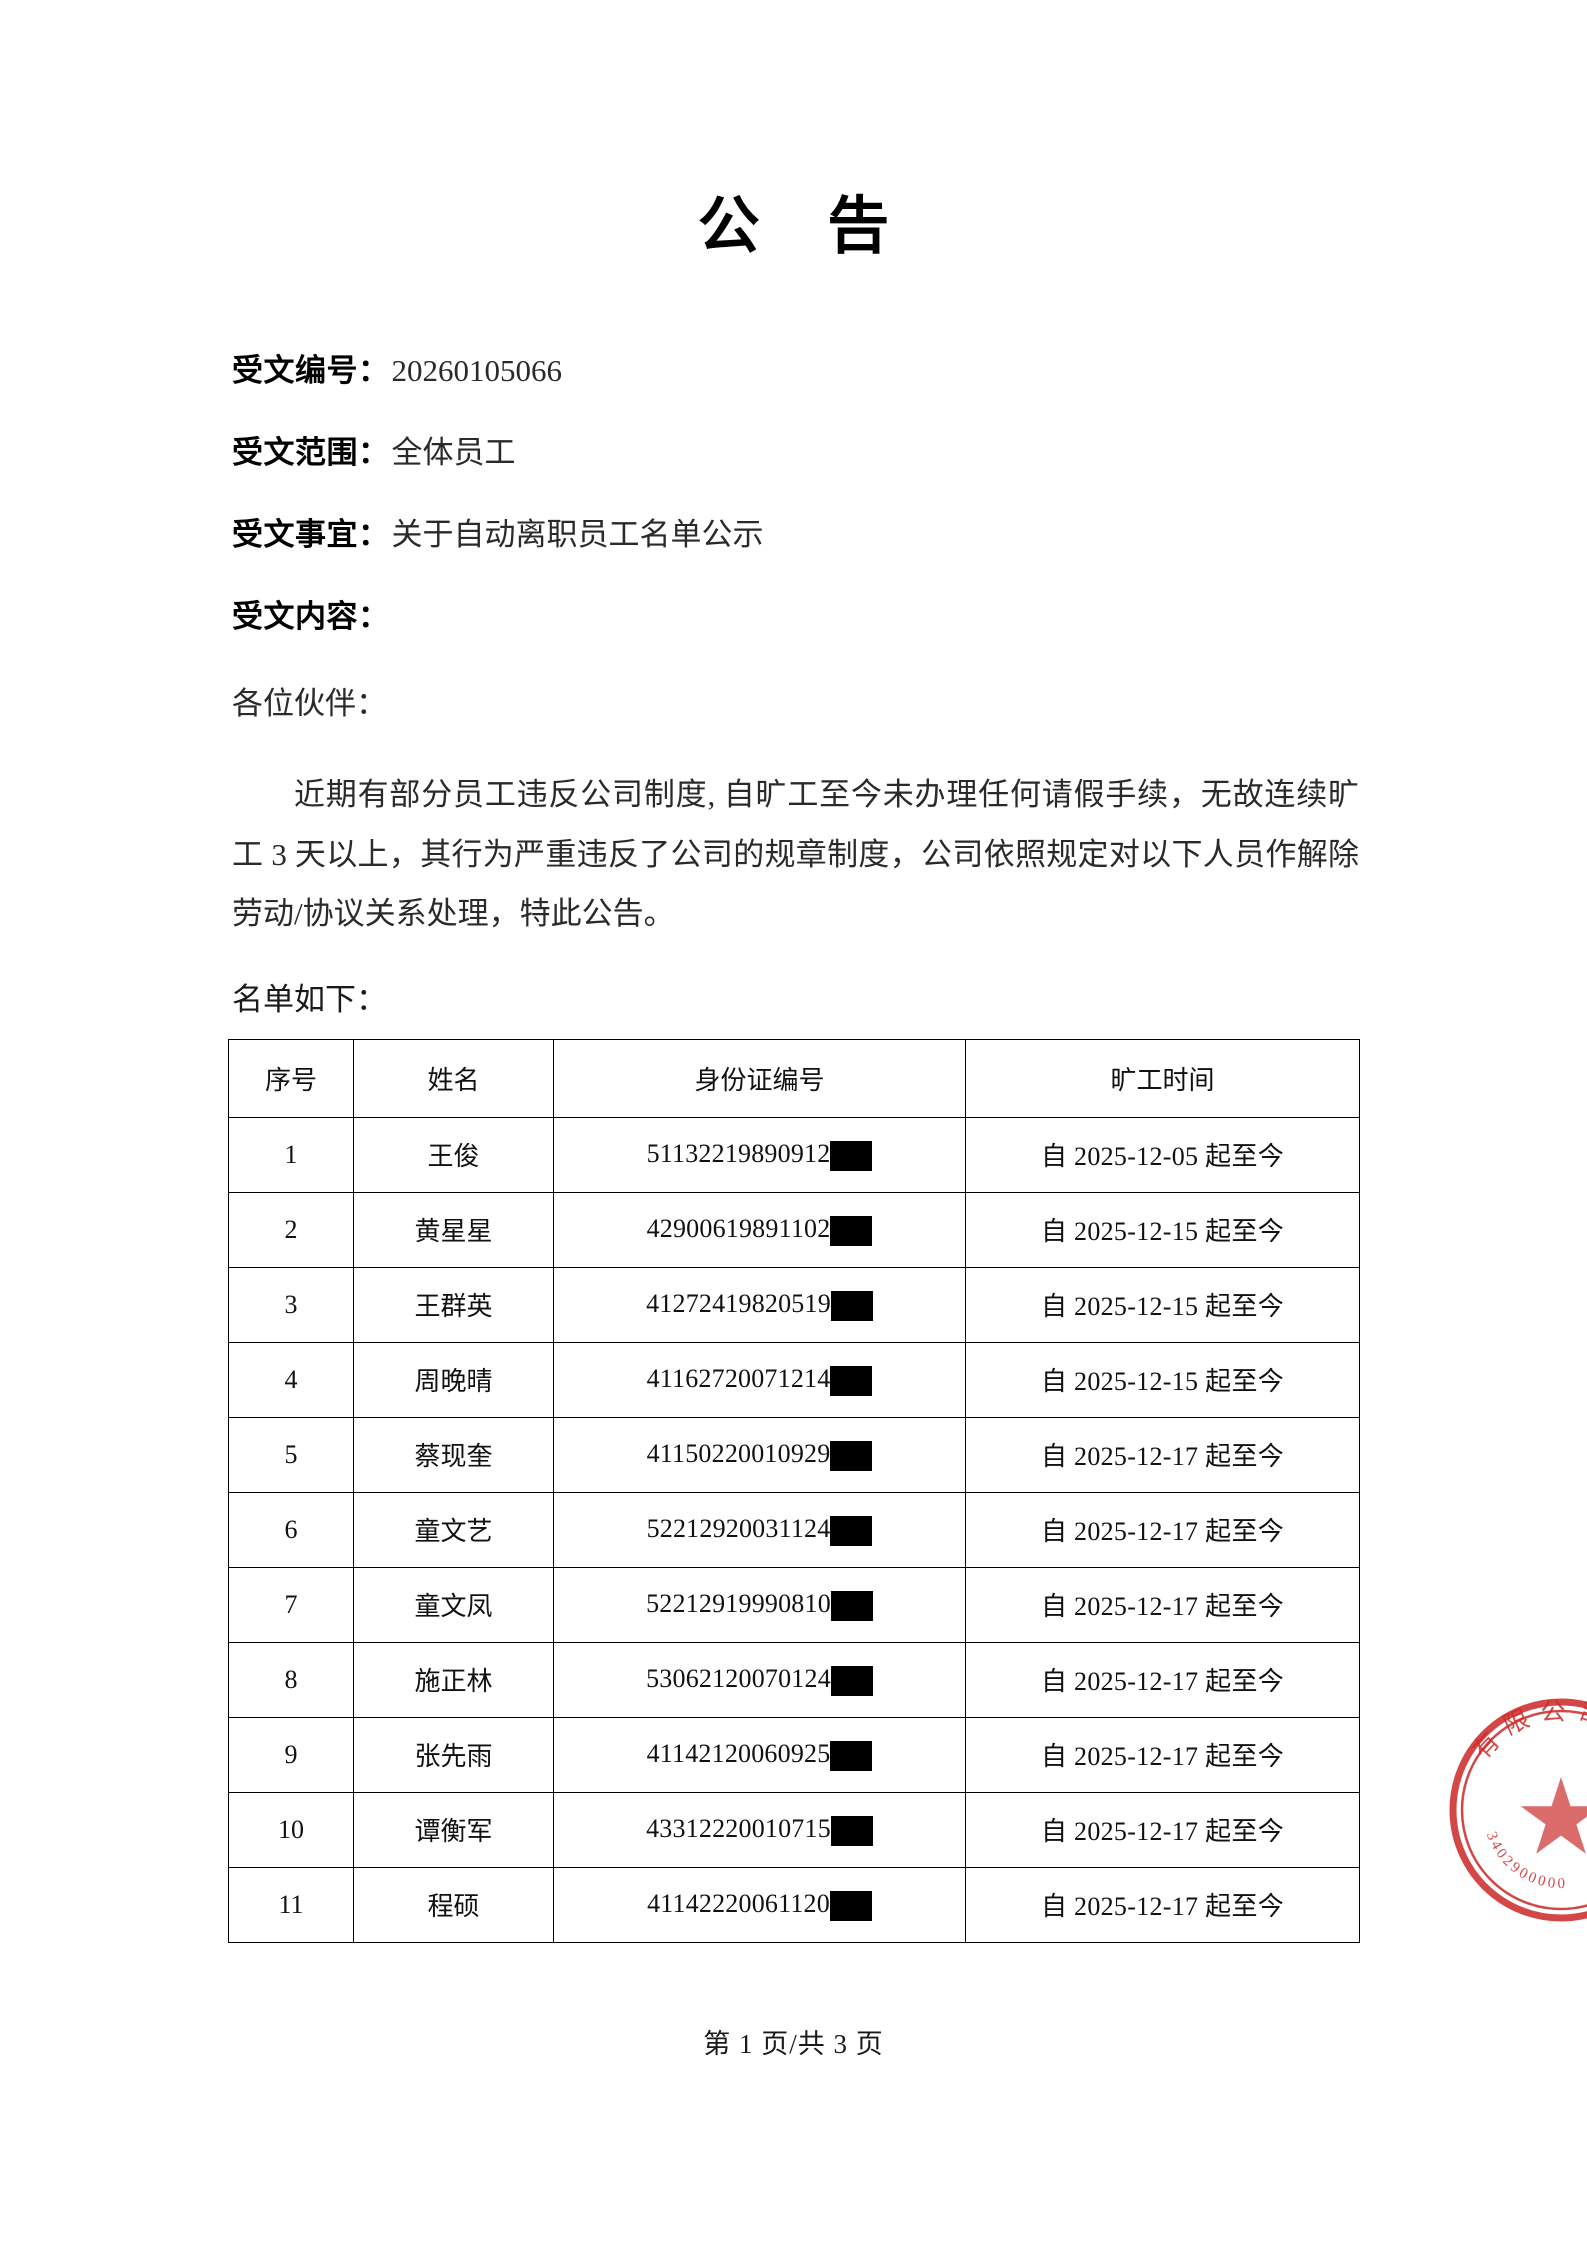 This screenshot has height=2245, width=1587. Describe the element at coordinates (291, 1679) in the screenshot. I see `cell-index: 8` at that location.